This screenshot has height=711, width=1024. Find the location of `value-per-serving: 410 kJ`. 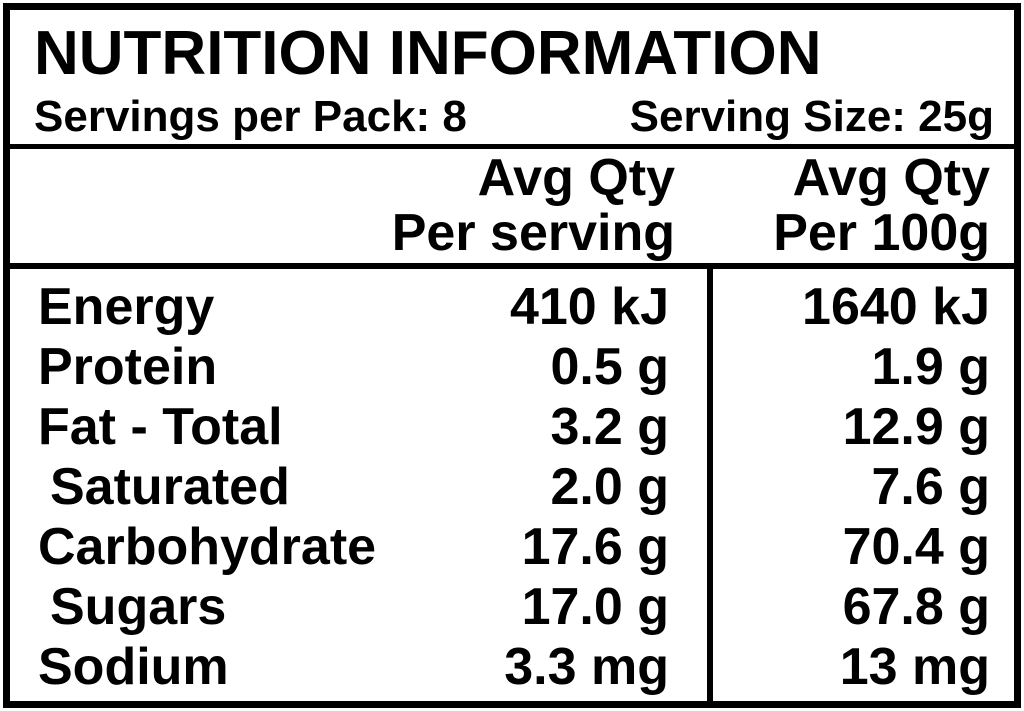

value-per-serving: 410 kJ is located at coordinates (589, 307).